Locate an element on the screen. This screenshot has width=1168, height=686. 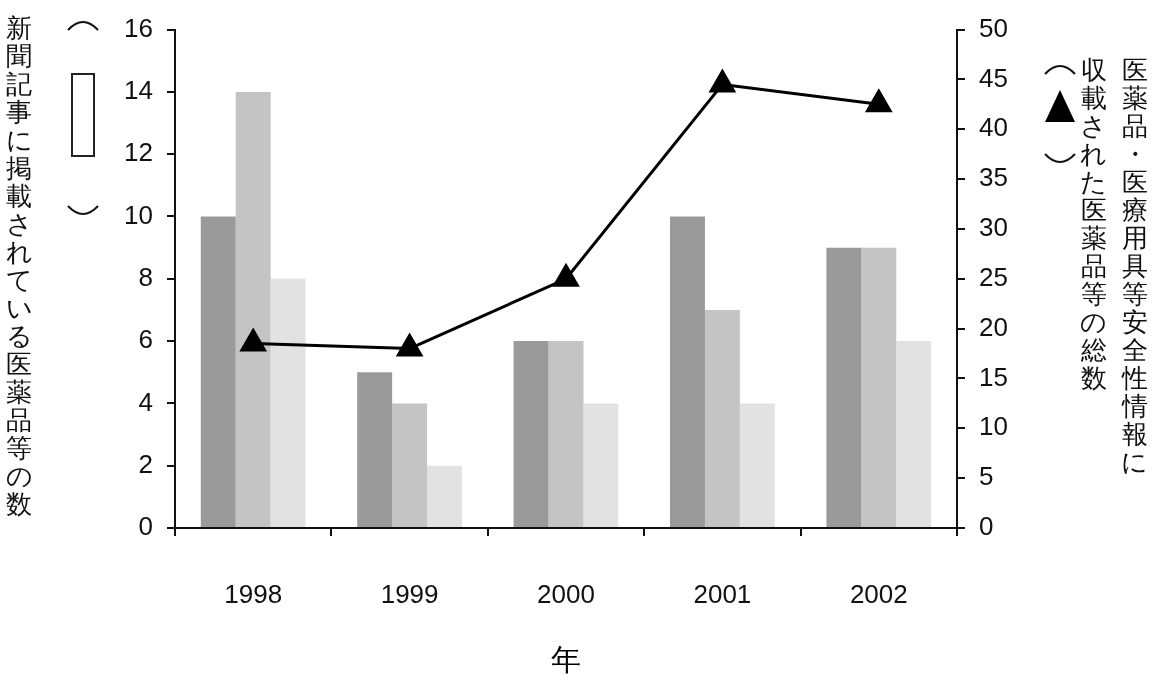
y-tick-label: 12 is located at coordinates (138, 152).